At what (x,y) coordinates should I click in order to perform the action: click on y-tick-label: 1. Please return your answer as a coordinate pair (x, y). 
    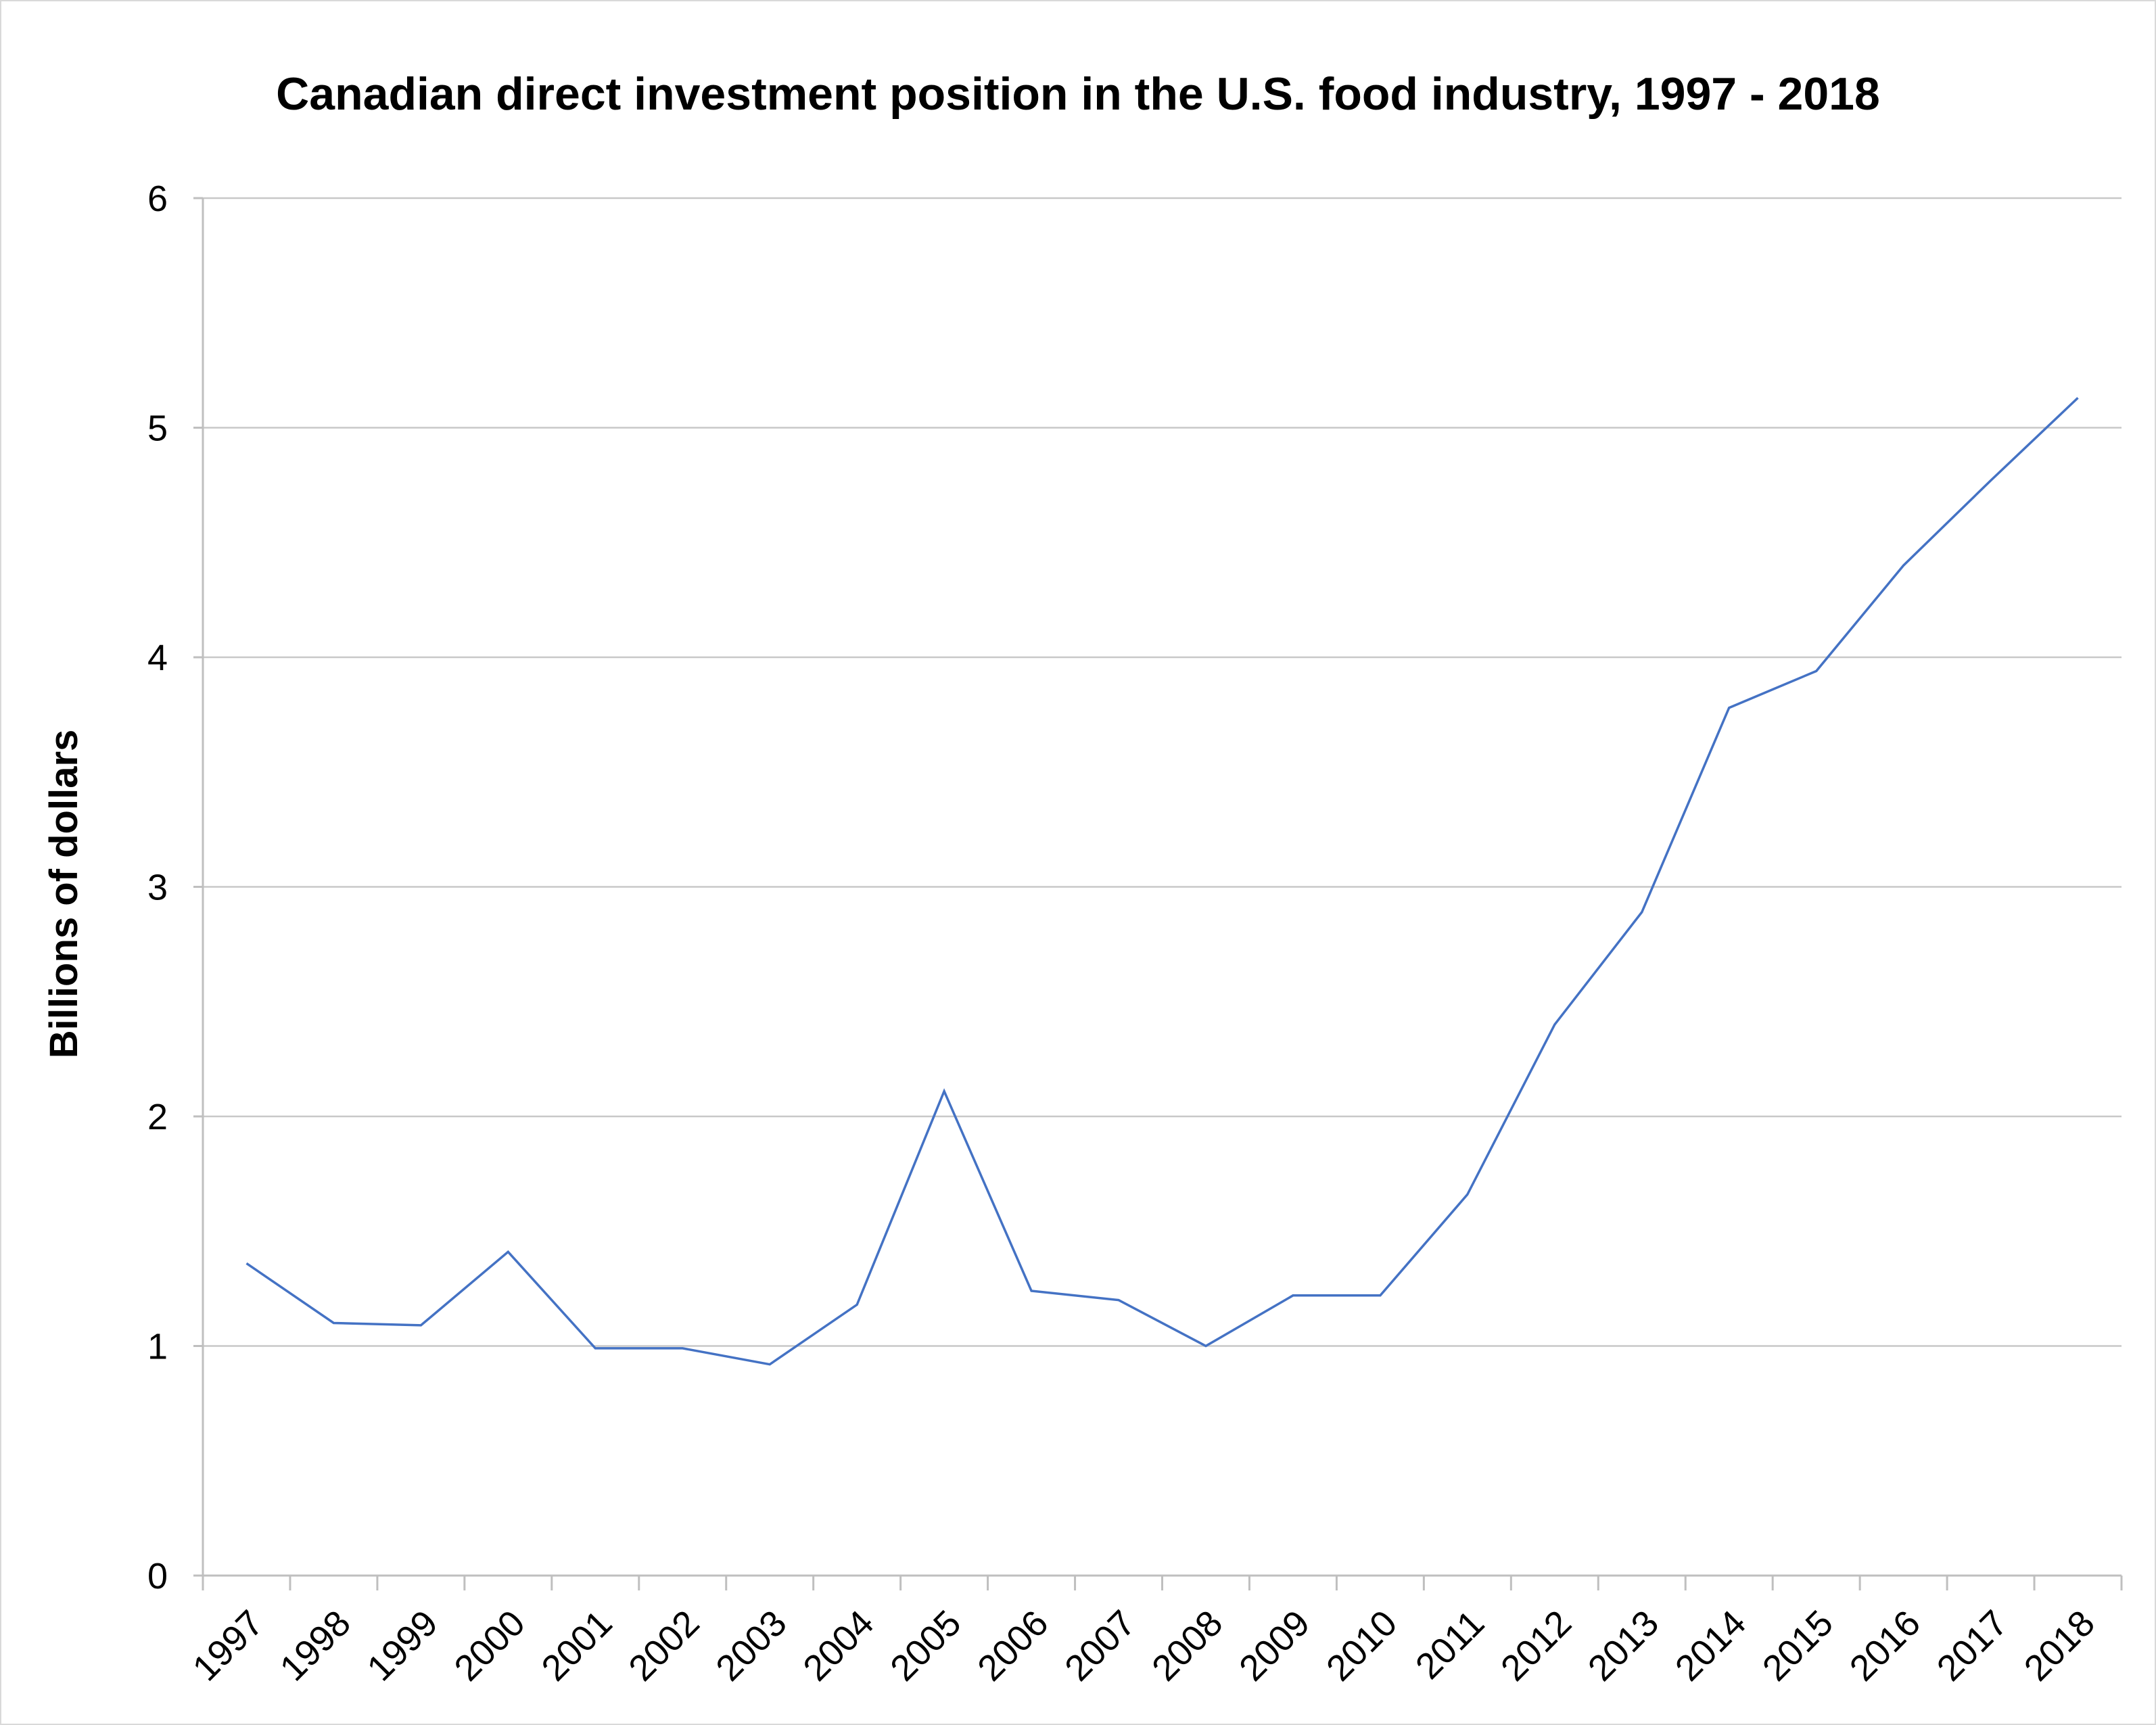
    Looking at the image, I should click on (157, 1347).